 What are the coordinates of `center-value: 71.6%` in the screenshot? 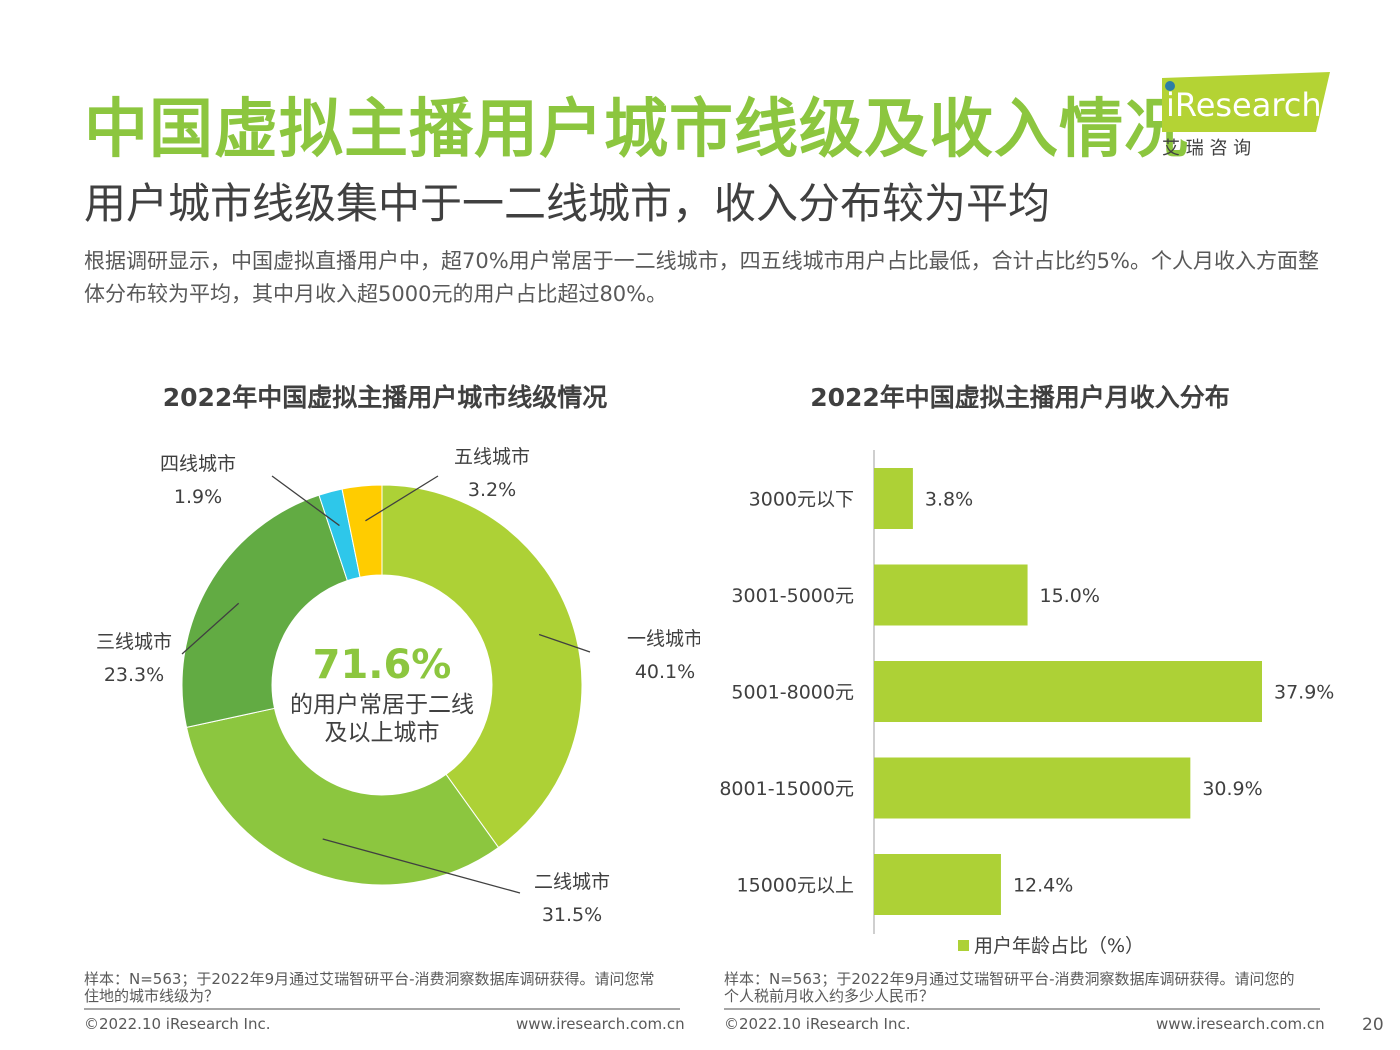 It's located at (382, 665).